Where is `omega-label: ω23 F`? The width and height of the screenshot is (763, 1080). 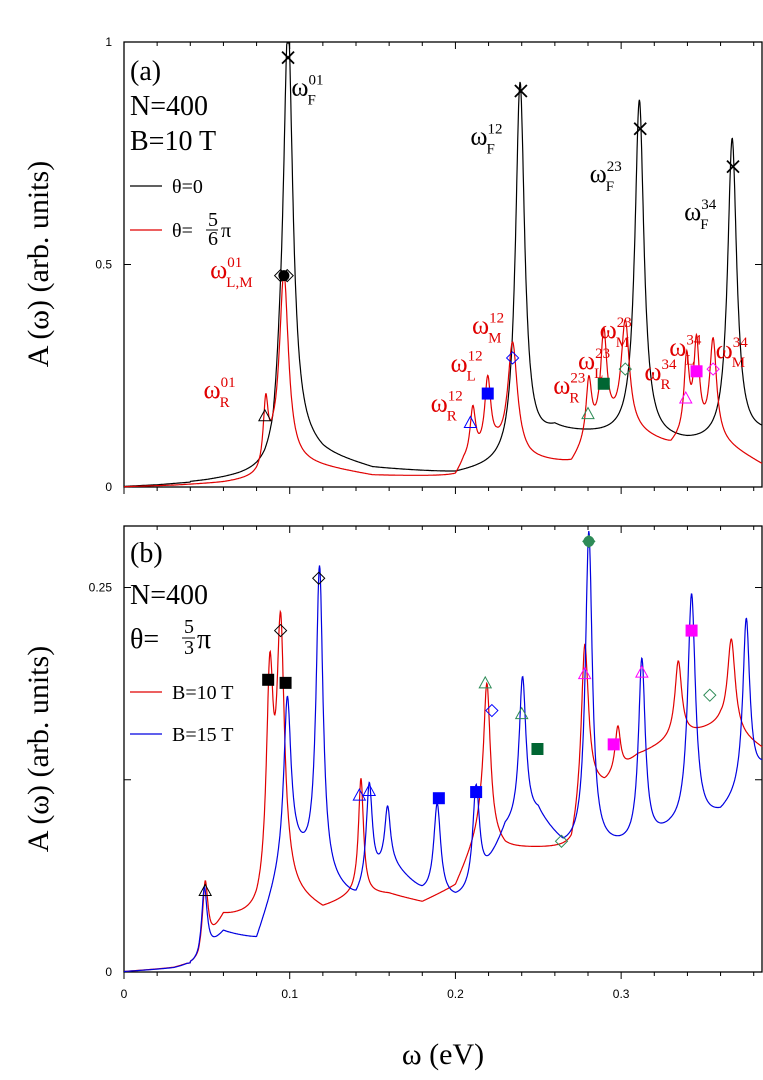 omega-label: ω23 F is located at coordinates (606, 177).